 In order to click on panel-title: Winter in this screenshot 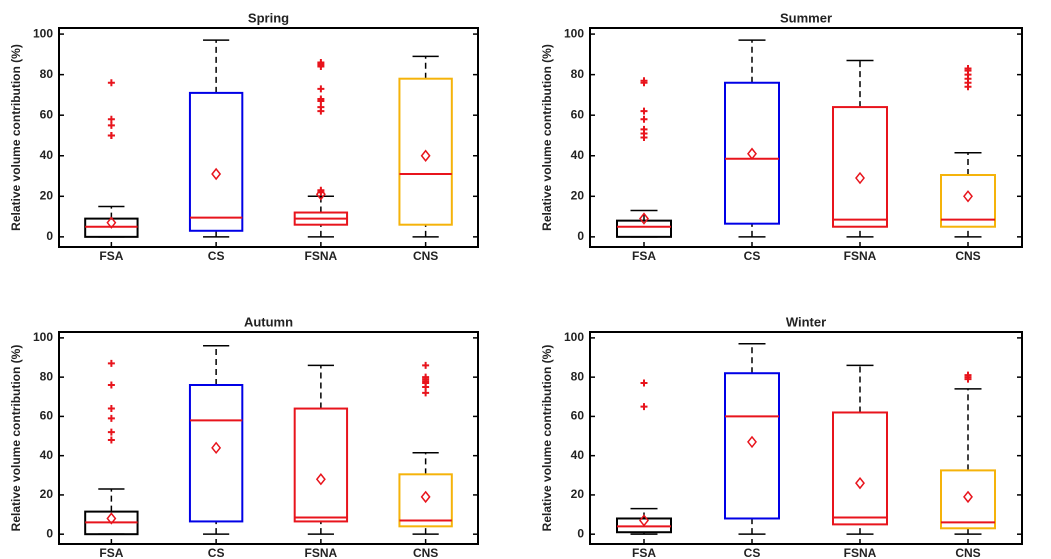, I will do `click(806, 321)`.